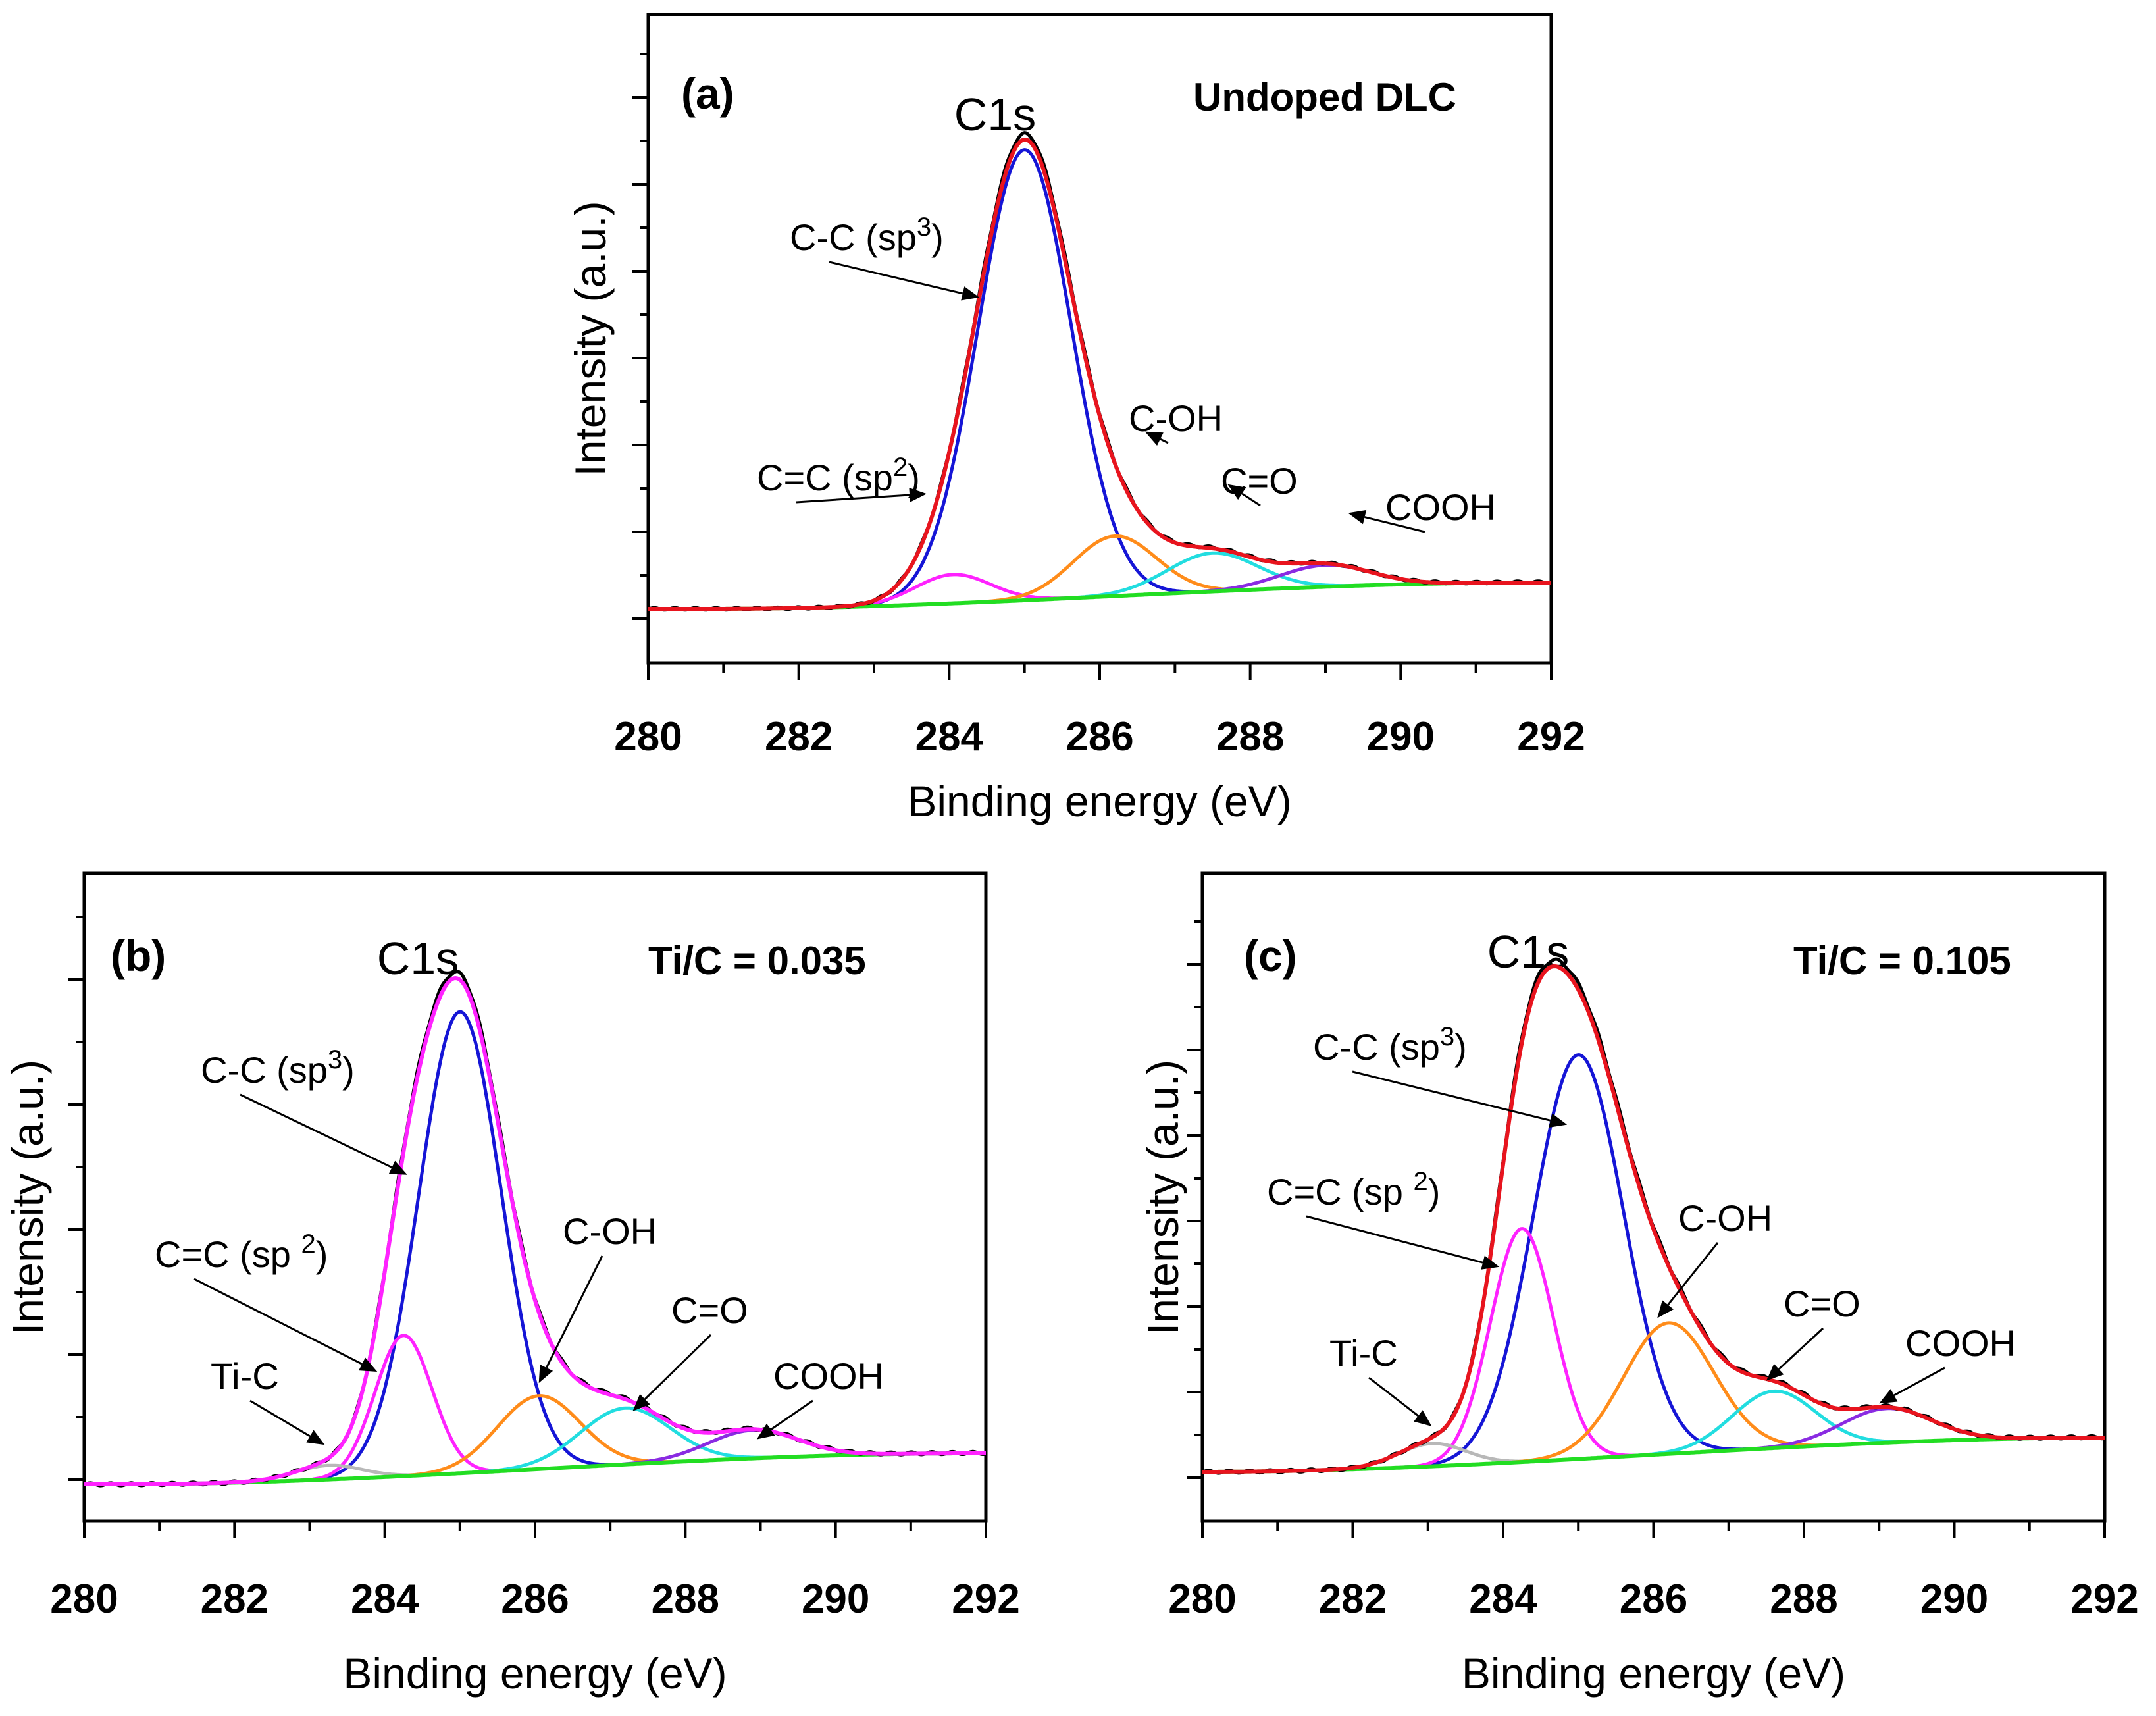 The height and width of the screenshot is (1716, 2156). What do you see at coordinates (757, 961) in the screenshot?
I see `sample-label: Ti/C = 0.035` at bounding box center [757, 961].